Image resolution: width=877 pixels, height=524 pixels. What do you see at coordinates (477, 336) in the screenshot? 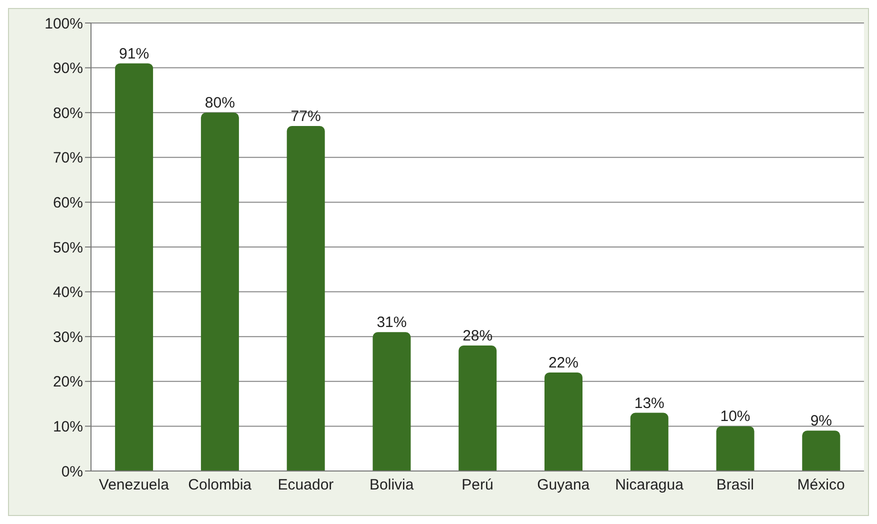
I see `data-label: 28%` at bounding box center [477, 336].